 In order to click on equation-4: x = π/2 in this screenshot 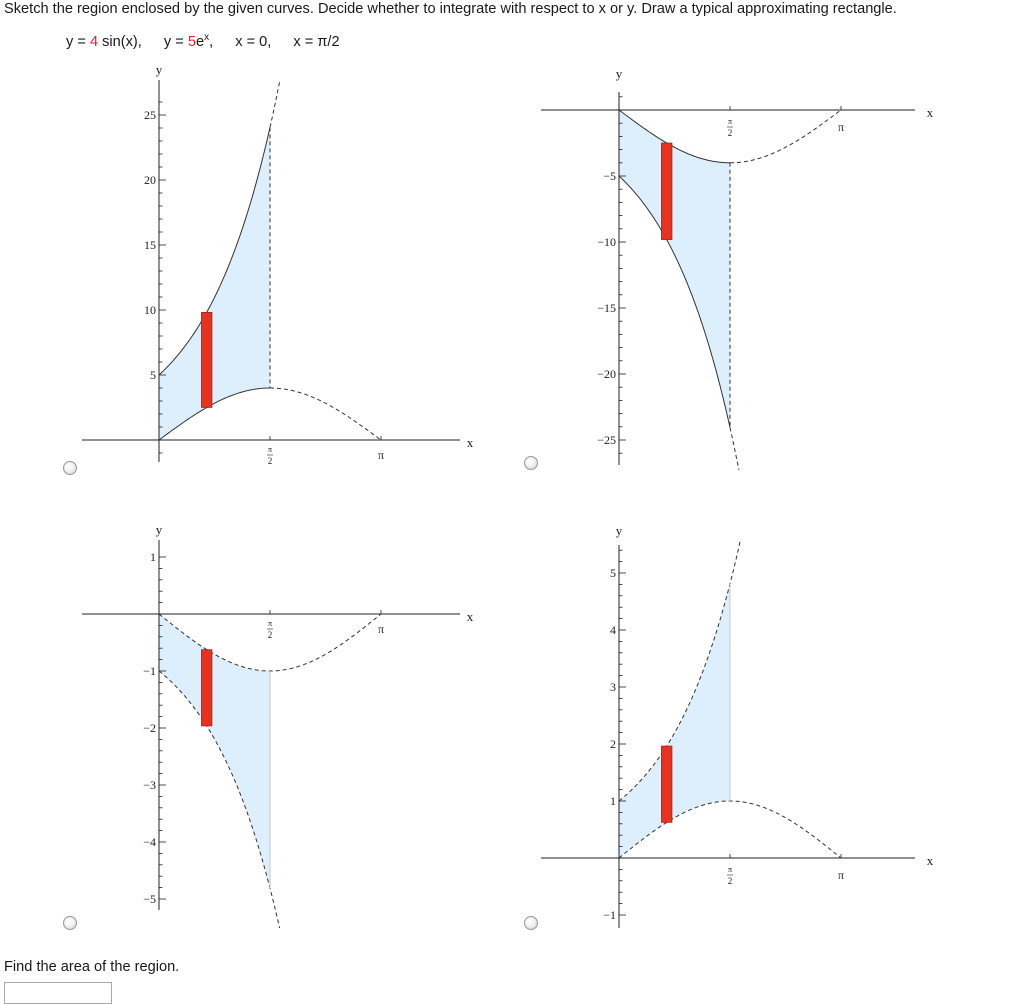, I will do `click(316, 41)`.